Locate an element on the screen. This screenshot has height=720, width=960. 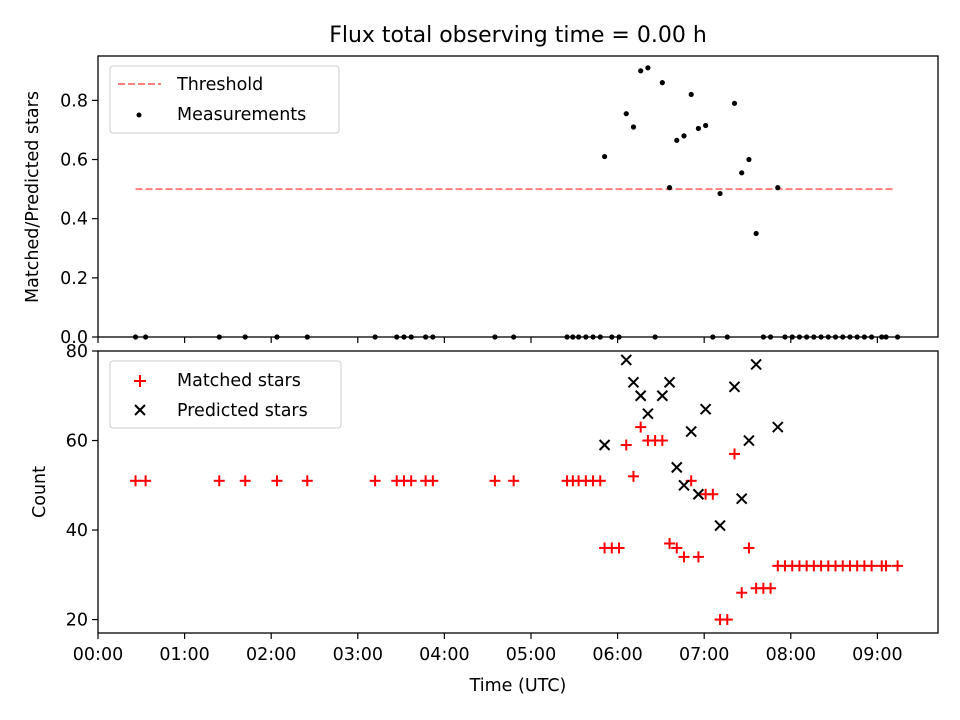
y-tick-label: 40 is located at coordinates (77, 531).